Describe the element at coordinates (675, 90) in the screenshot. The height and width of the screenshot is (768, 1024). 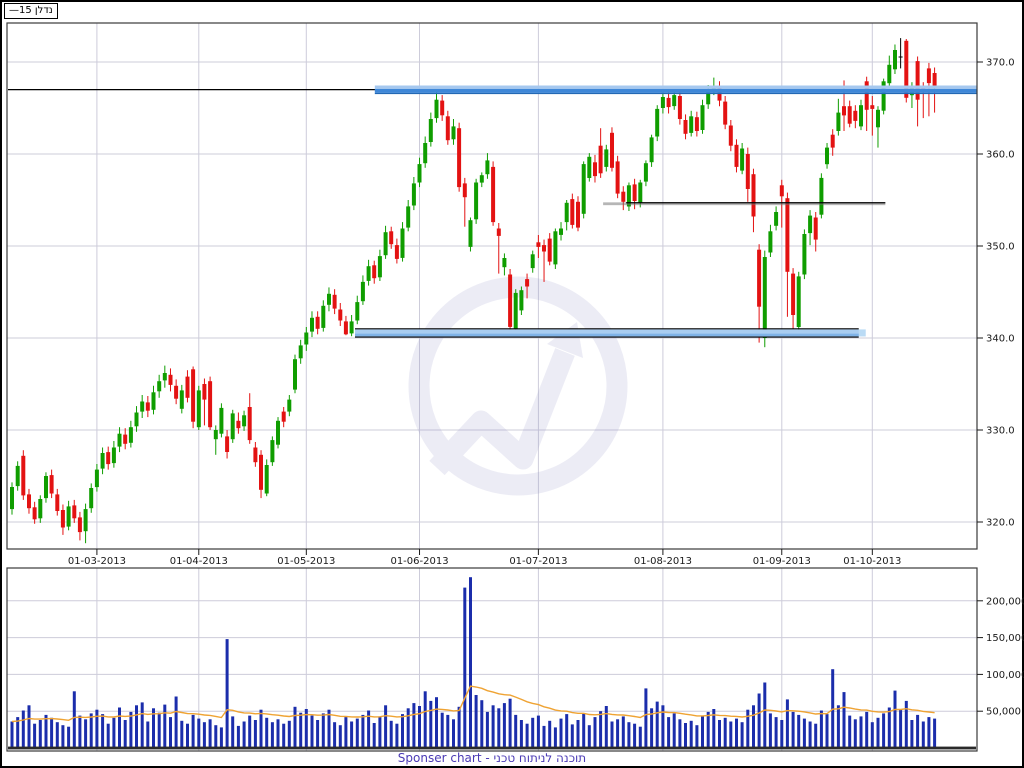
I see `resistance-highlight-line` at that location.